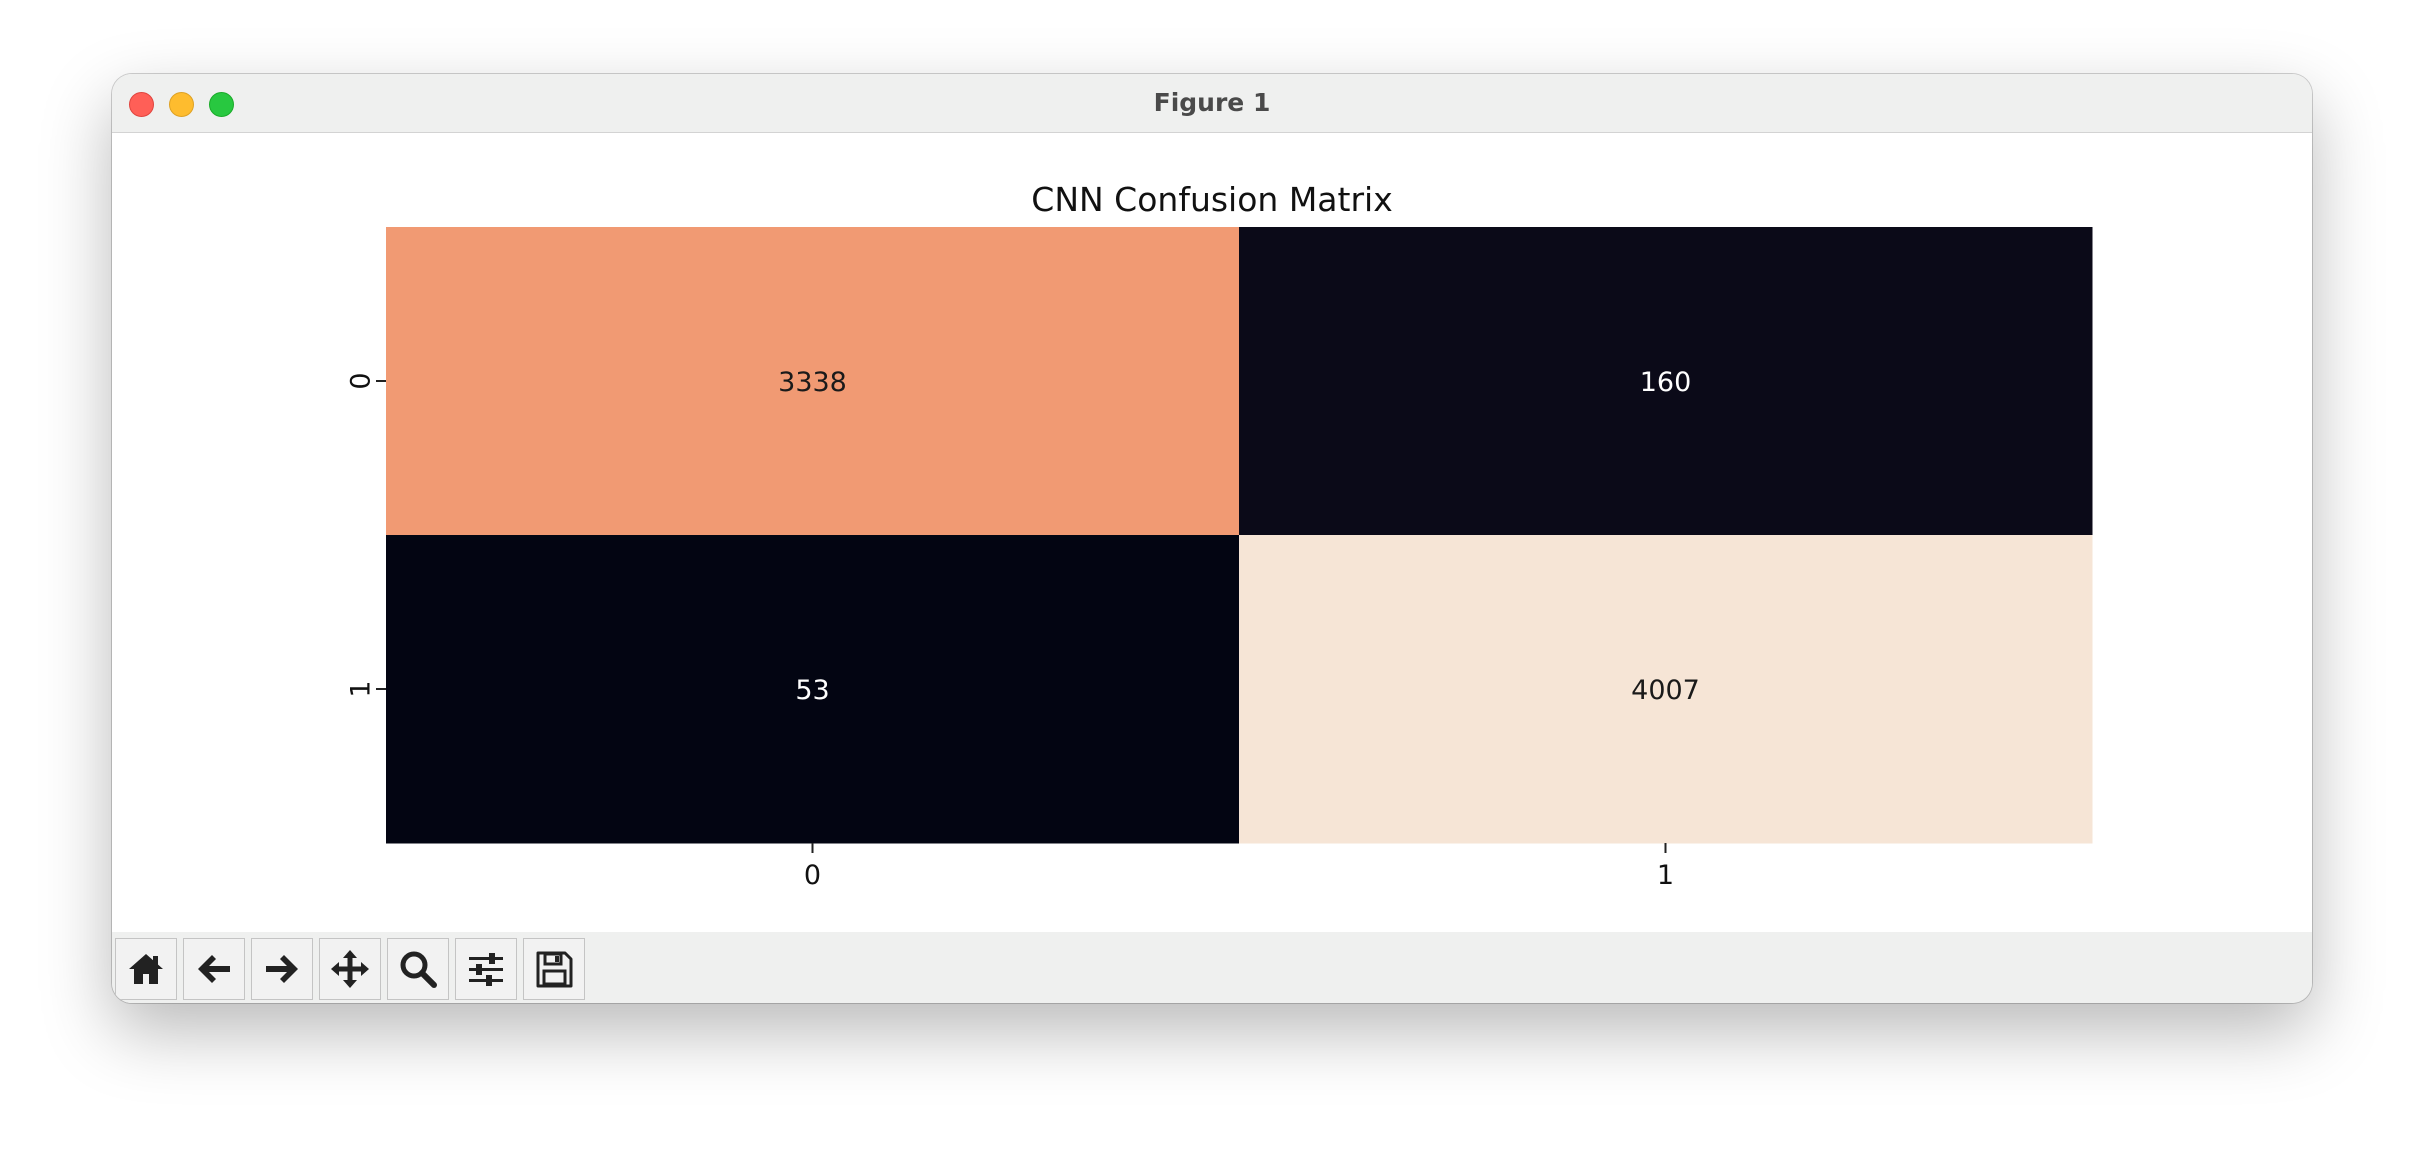 The width and height of the screenshot is (2424, 1152). Describe the element at coordinates (221, 104) in the screenshot. I see `maximize-button` at that location.